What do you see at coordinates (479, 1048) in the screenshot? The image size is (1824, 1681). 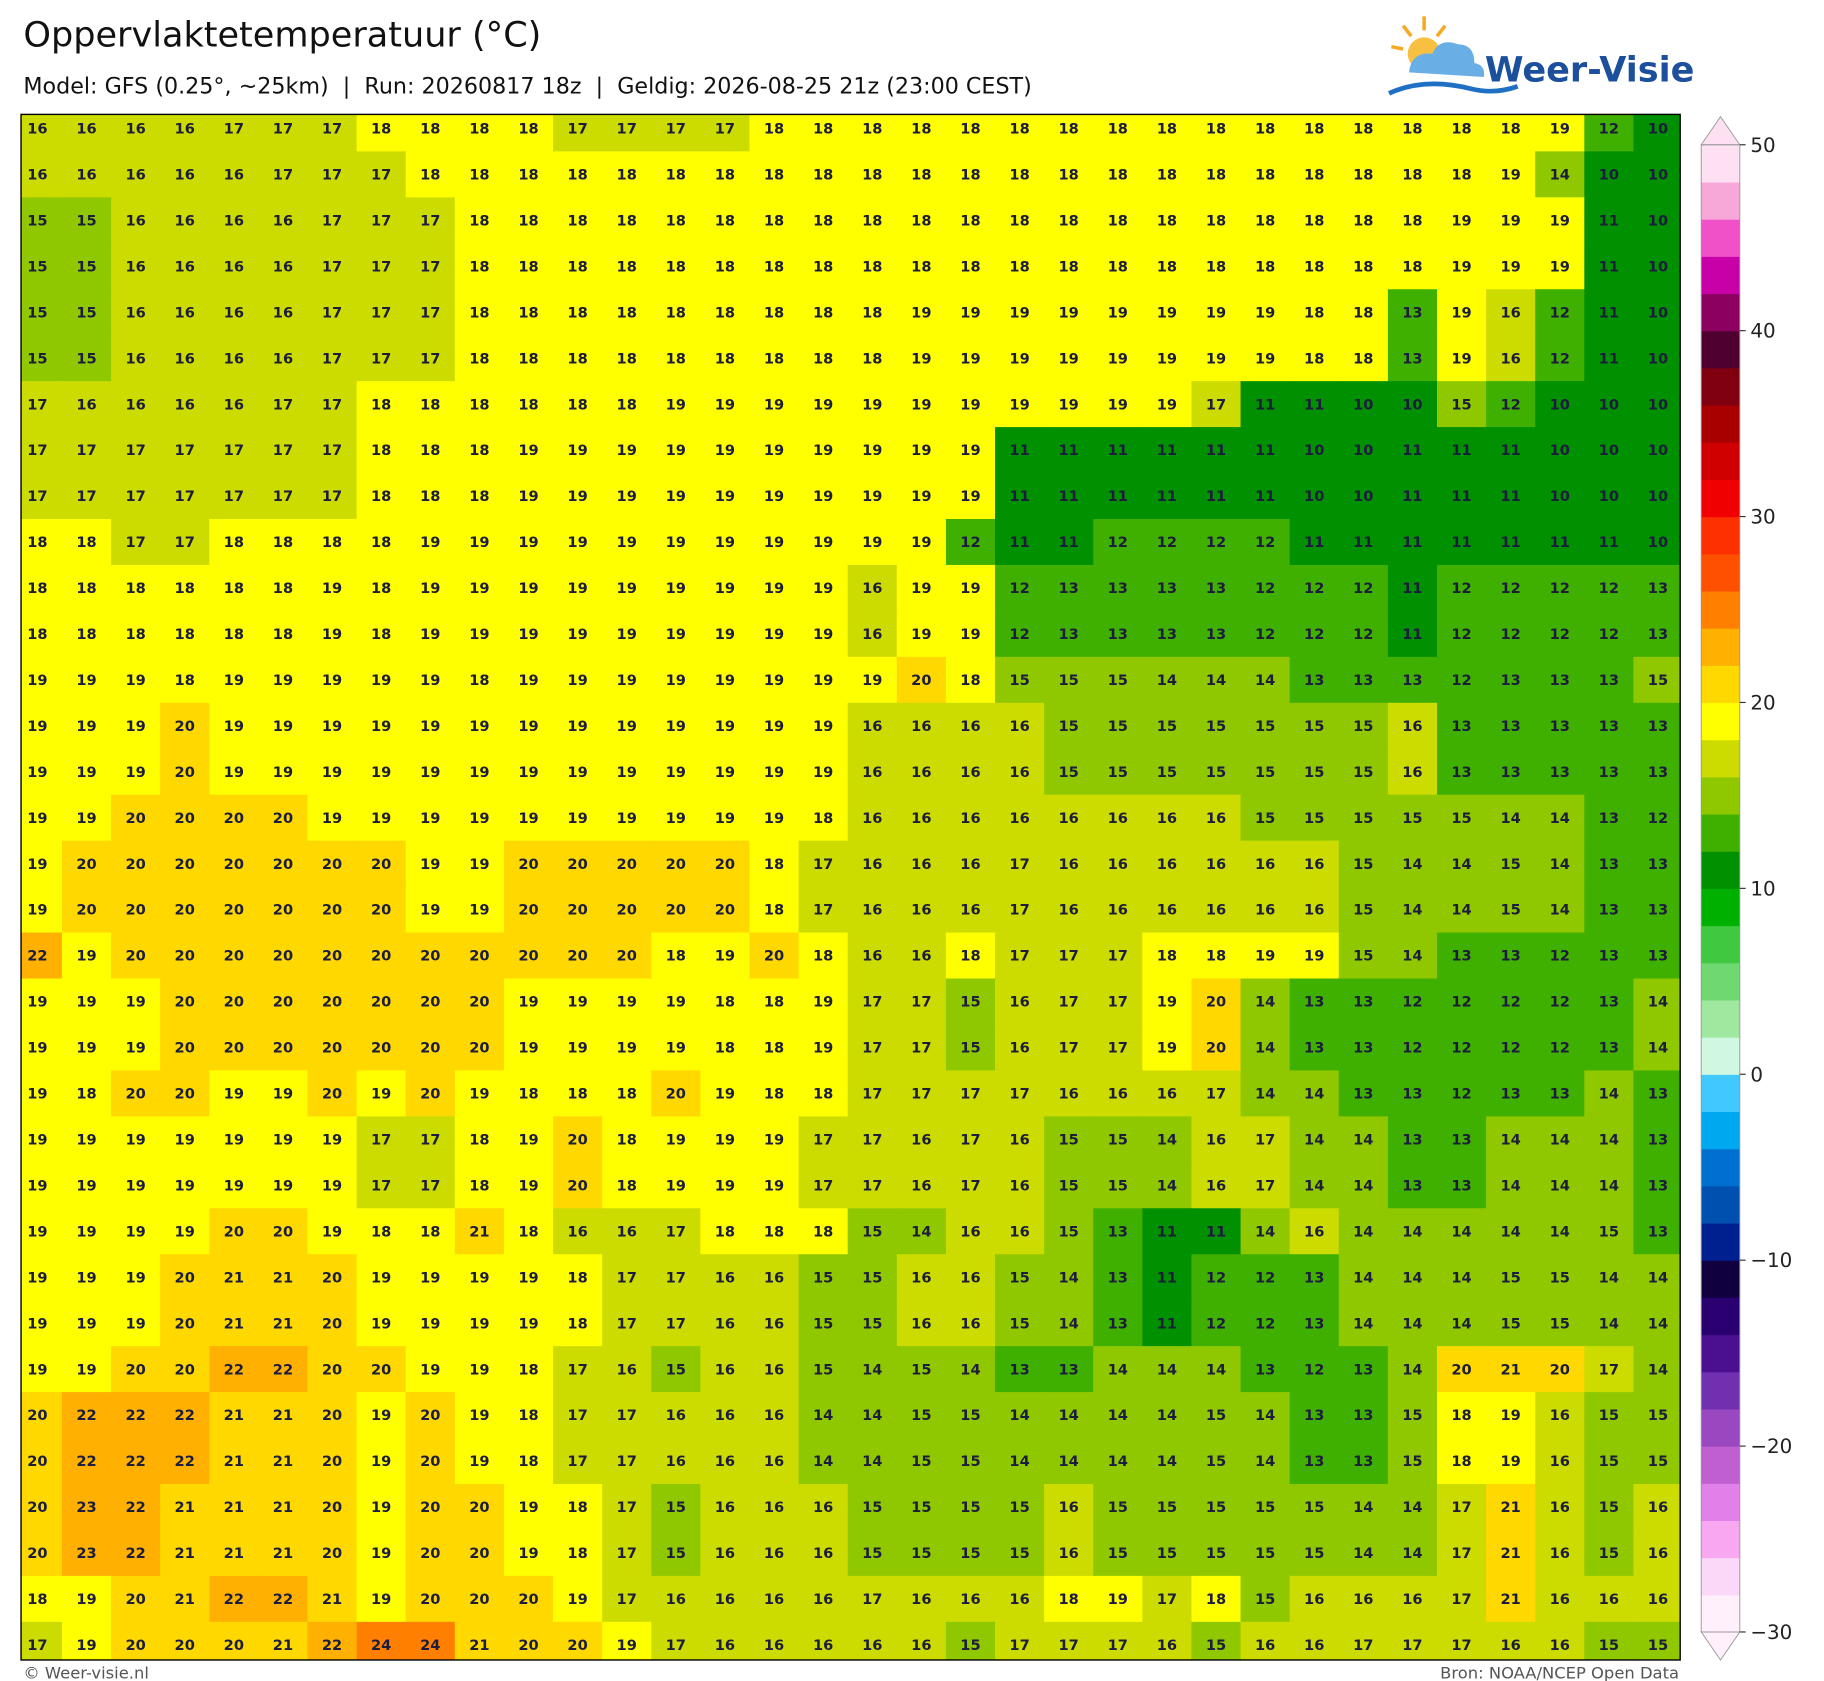 I see `cell-value: 20` at bounding box center [479, 1048].